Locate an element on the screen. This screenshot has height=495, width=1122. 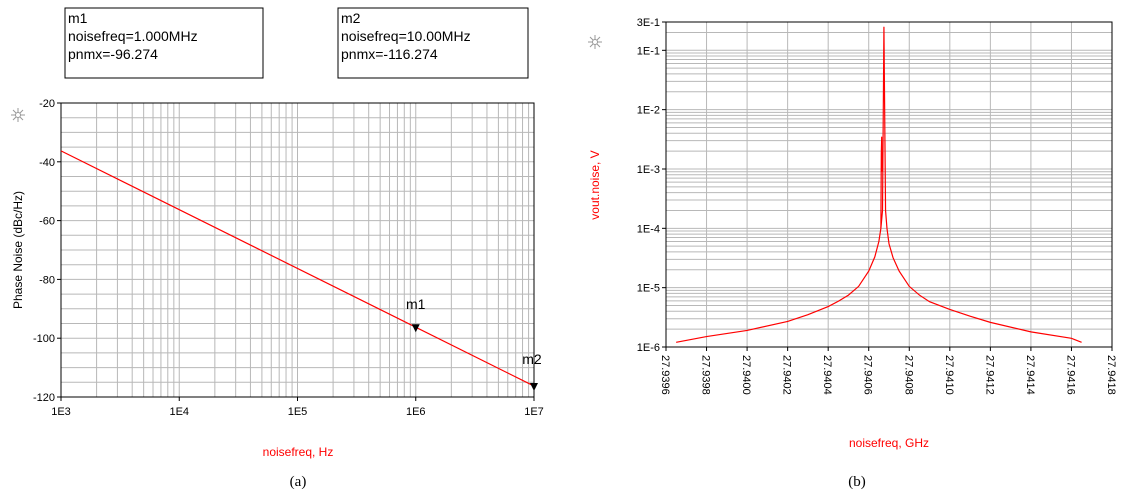
marker-m1-box-line: m1 is located at coordinates (78, 18).